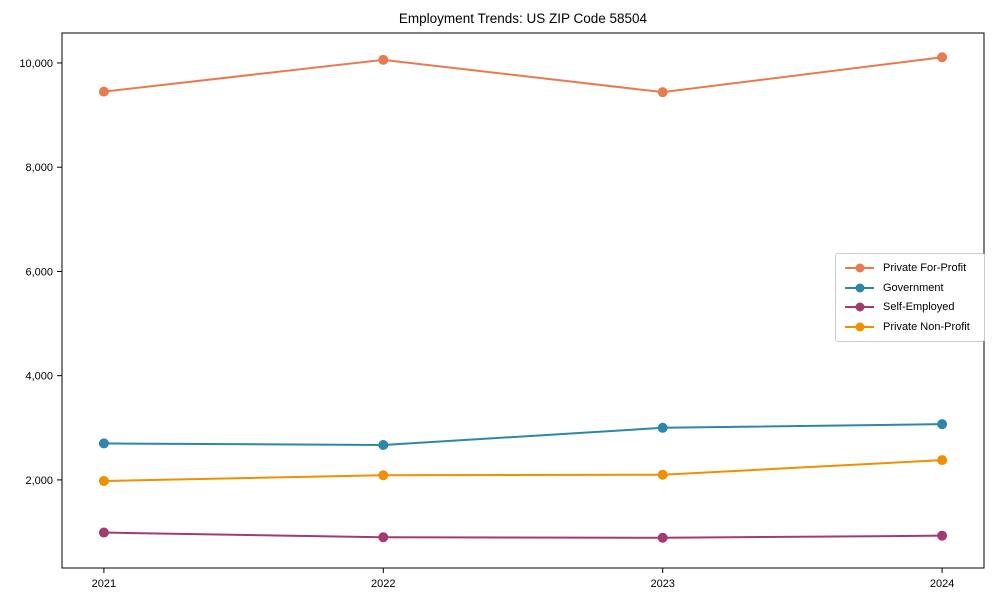 The height and width of the screenshot is (600, 1000). What do you see at coordinates (103, 532) in the screenshot?
I see `data-point-self-employed-2021` at bounding box center [103, 532].